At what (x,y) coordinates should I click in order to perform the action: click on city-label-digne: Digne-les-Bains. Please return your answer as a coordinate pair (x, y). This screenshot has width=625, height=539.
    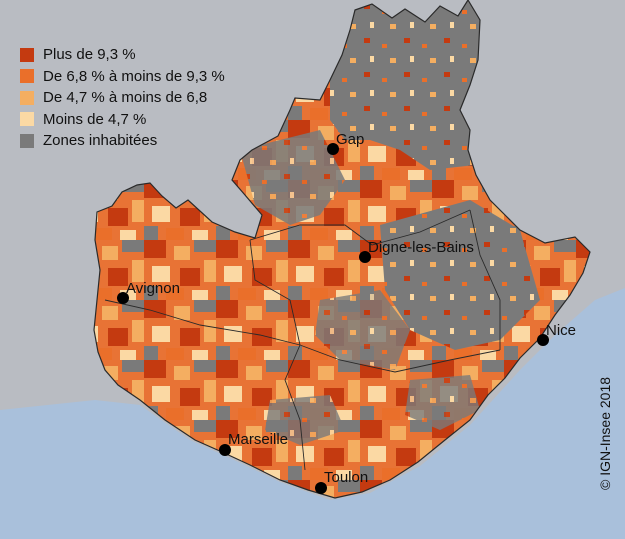
    Looking at the image, I should click on (421, 247).